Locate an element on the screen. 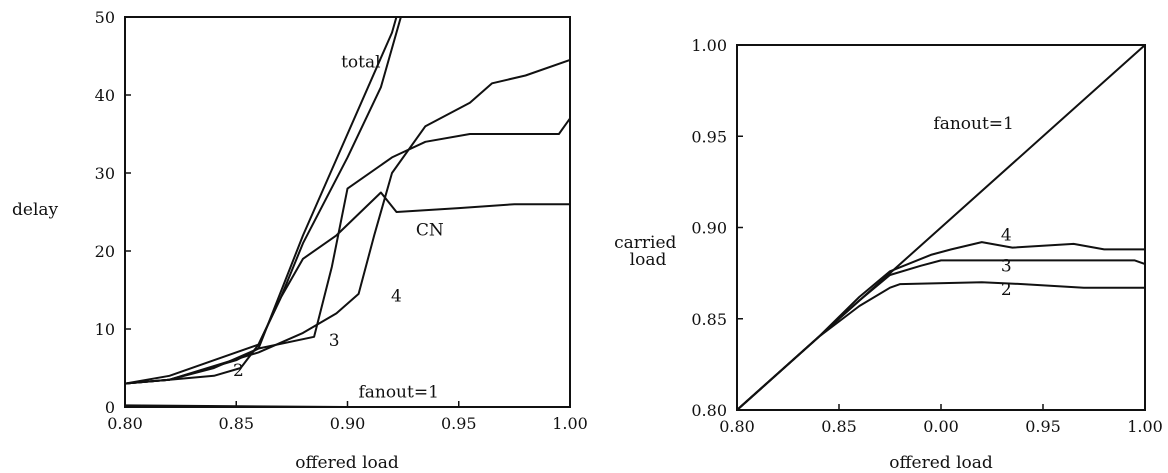  carried-load-y-axis-label: carried load is located at coordinates (648, 251).